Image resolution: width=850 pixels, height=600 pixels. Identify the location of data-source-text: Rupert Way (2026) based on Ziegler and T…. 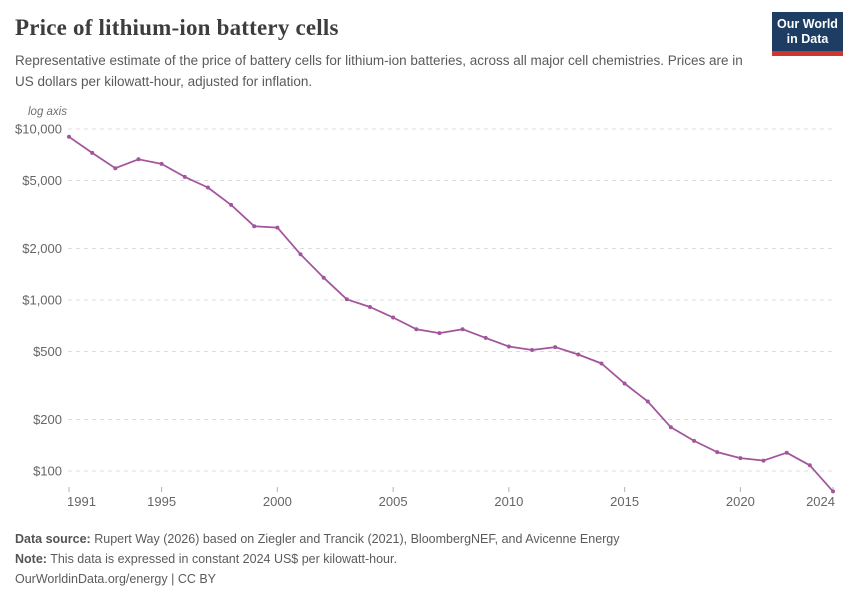
(357, 539).